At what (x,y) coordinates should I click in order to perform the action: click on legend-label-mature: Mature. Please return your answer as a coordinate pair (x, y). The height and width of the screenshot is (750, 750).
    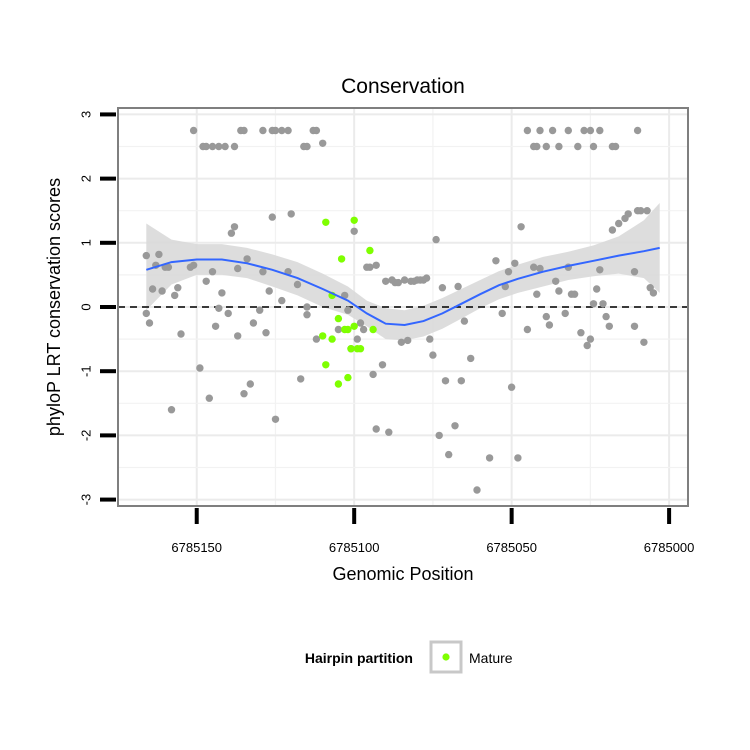
    Looking at the image, I should click on (491, 658).